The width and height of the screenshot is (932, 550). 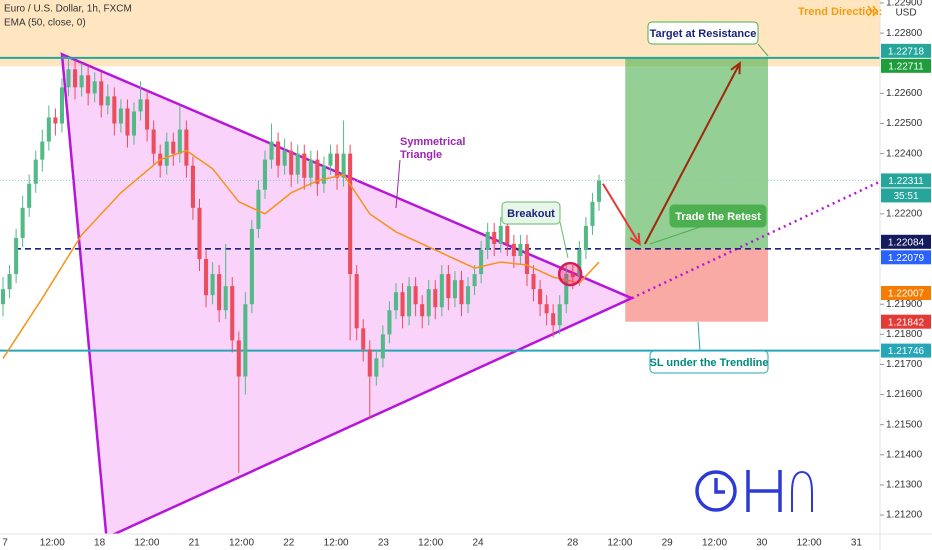 What do you see at coordinates (904, 364) in the screenshot?
I see `y-tick-label: 1.21700` at bounding box center [904, 364].